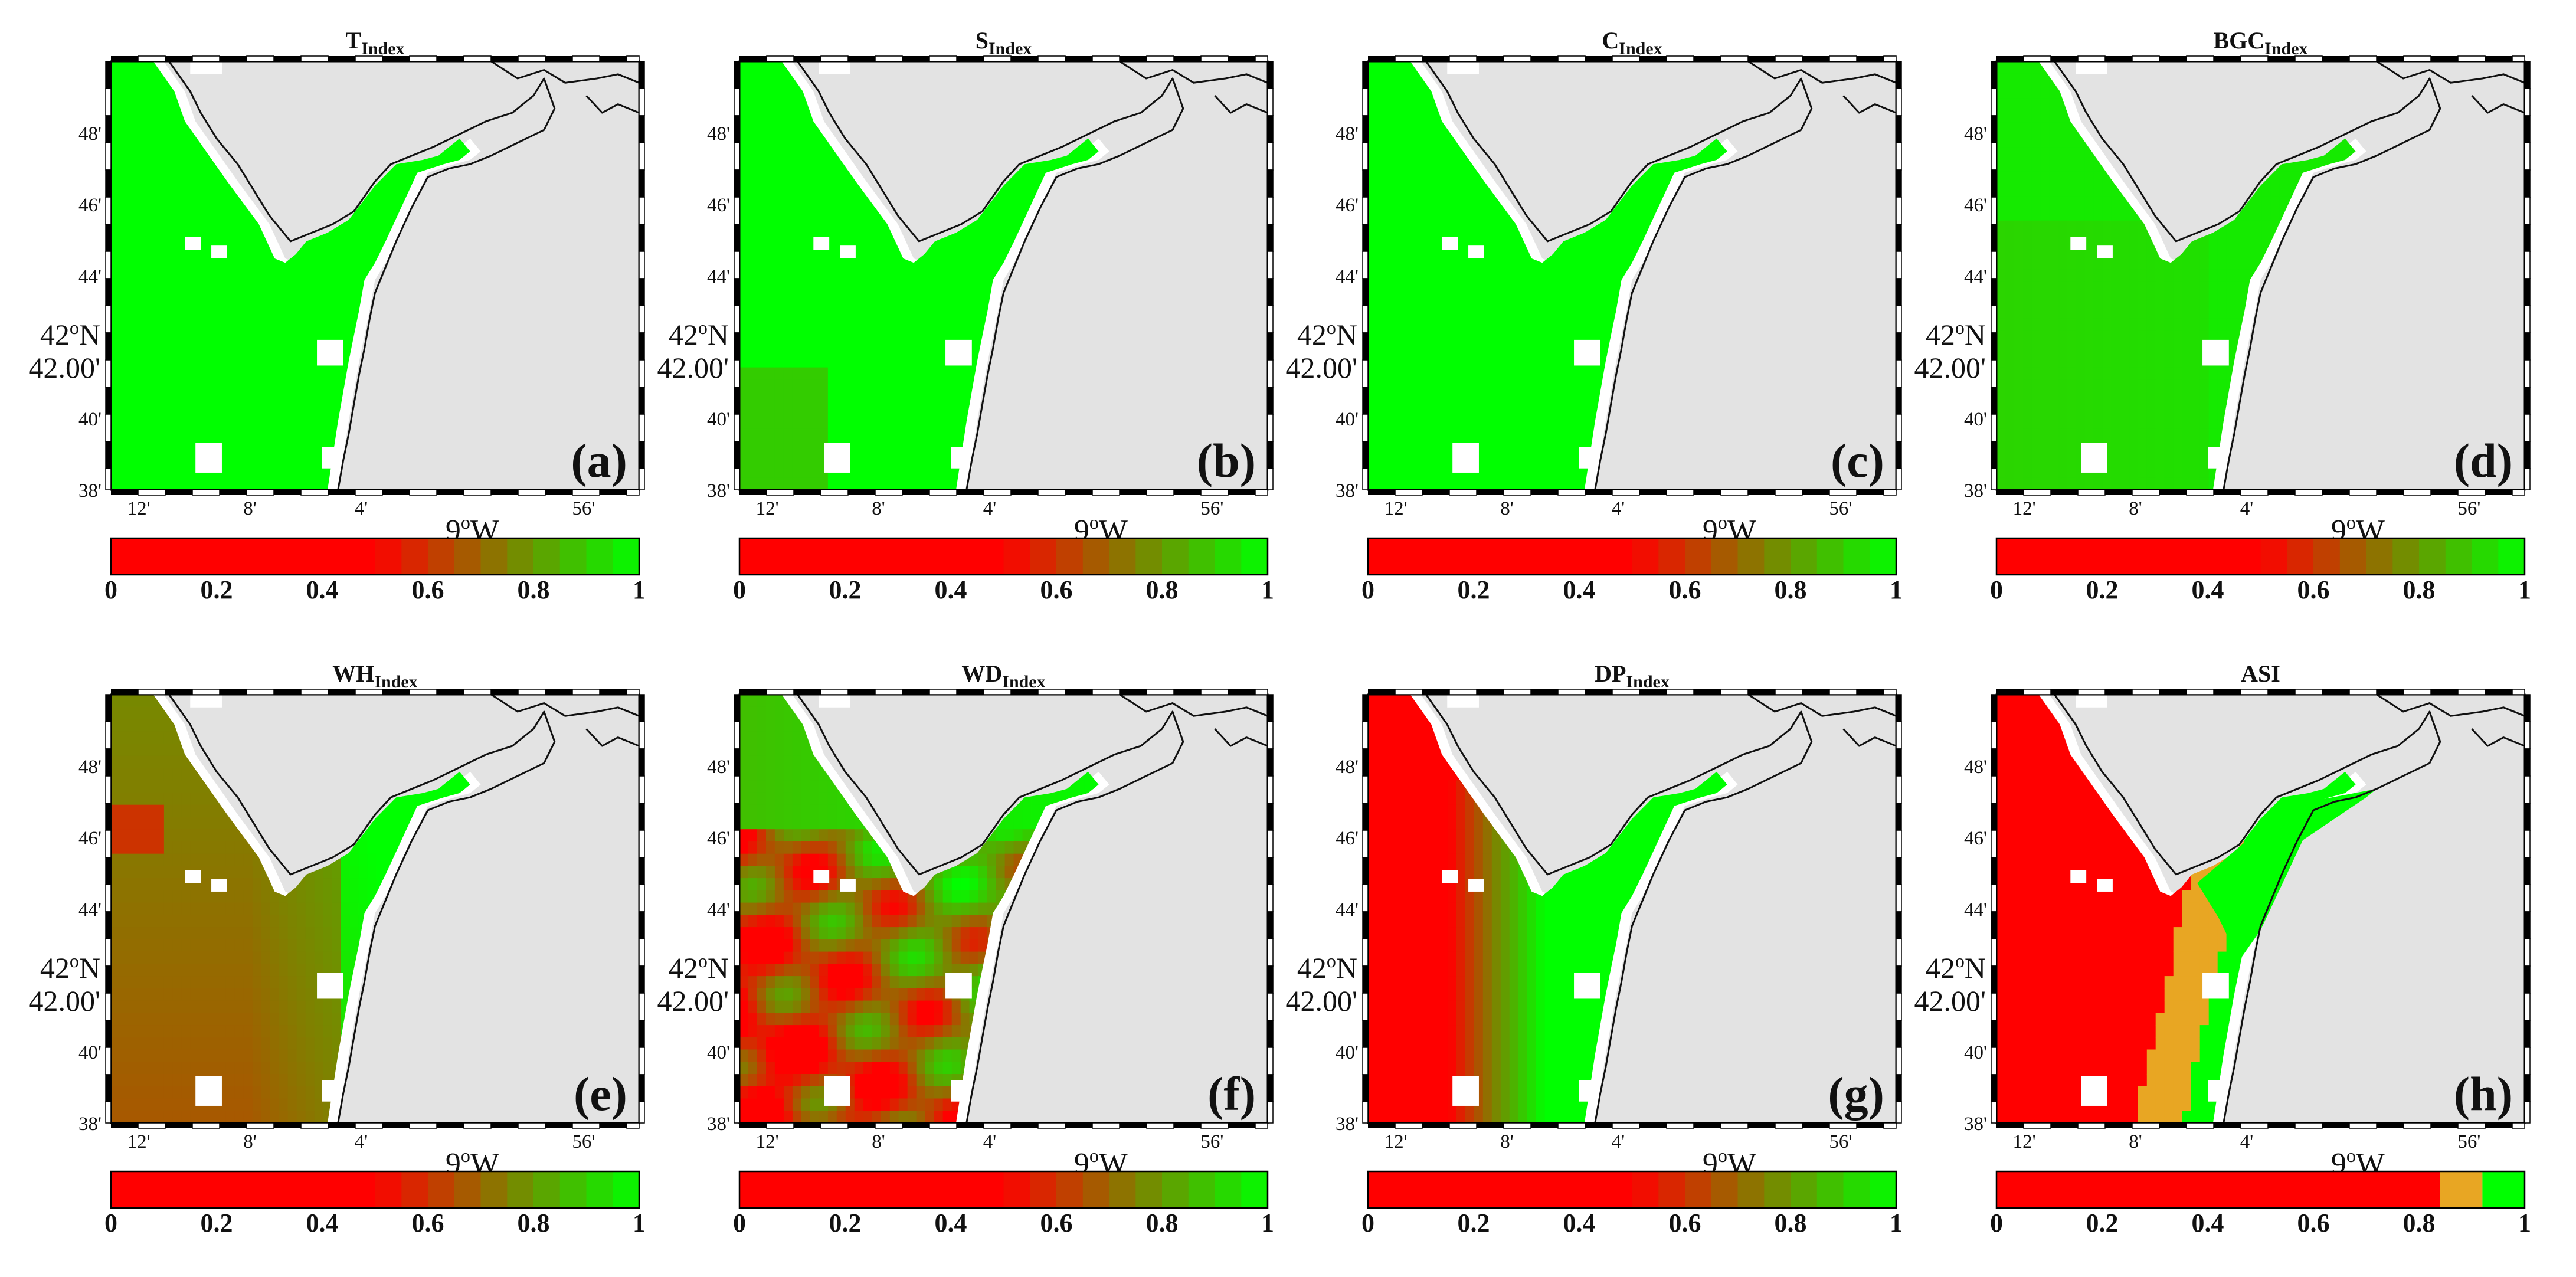  Describe the element at coordinates (90, 134) in the screenshot. I see `lat-tick-label: 48'` at that location.